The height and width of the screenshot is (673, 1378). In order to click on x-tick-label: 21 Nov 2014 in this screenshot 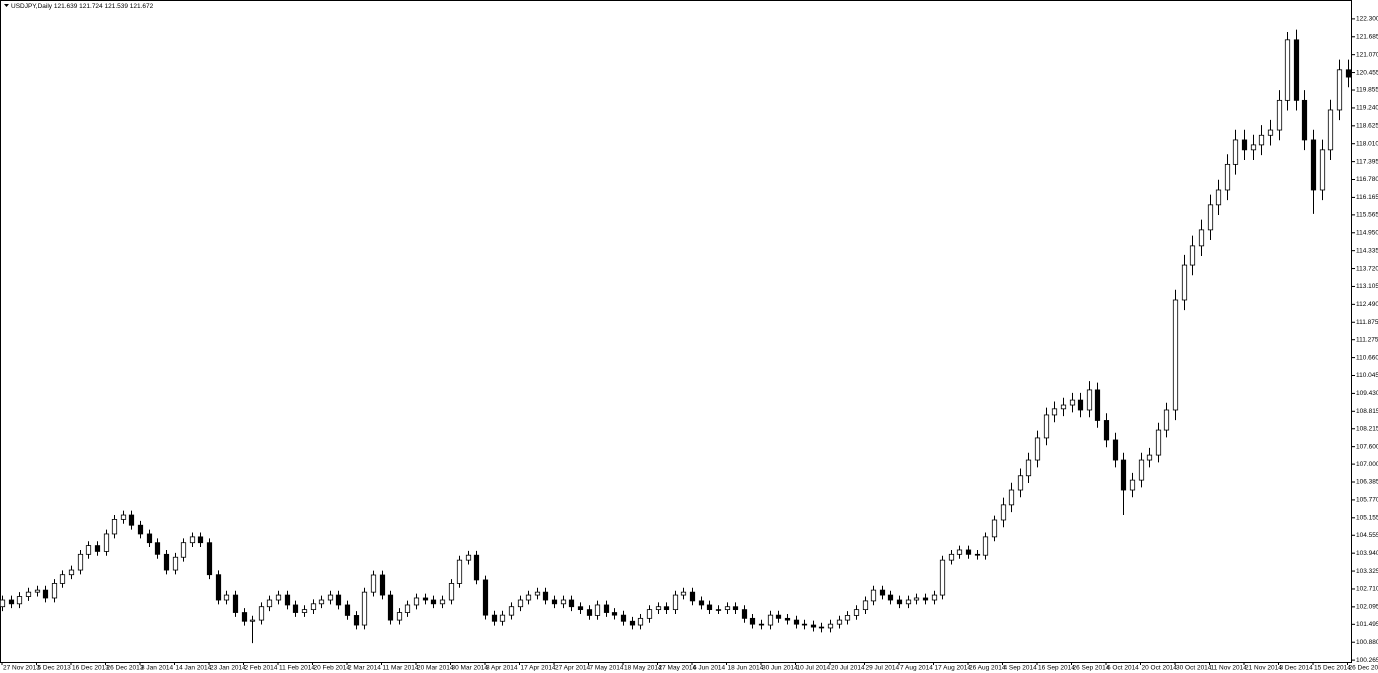, I will do `click(1263, 668)`.